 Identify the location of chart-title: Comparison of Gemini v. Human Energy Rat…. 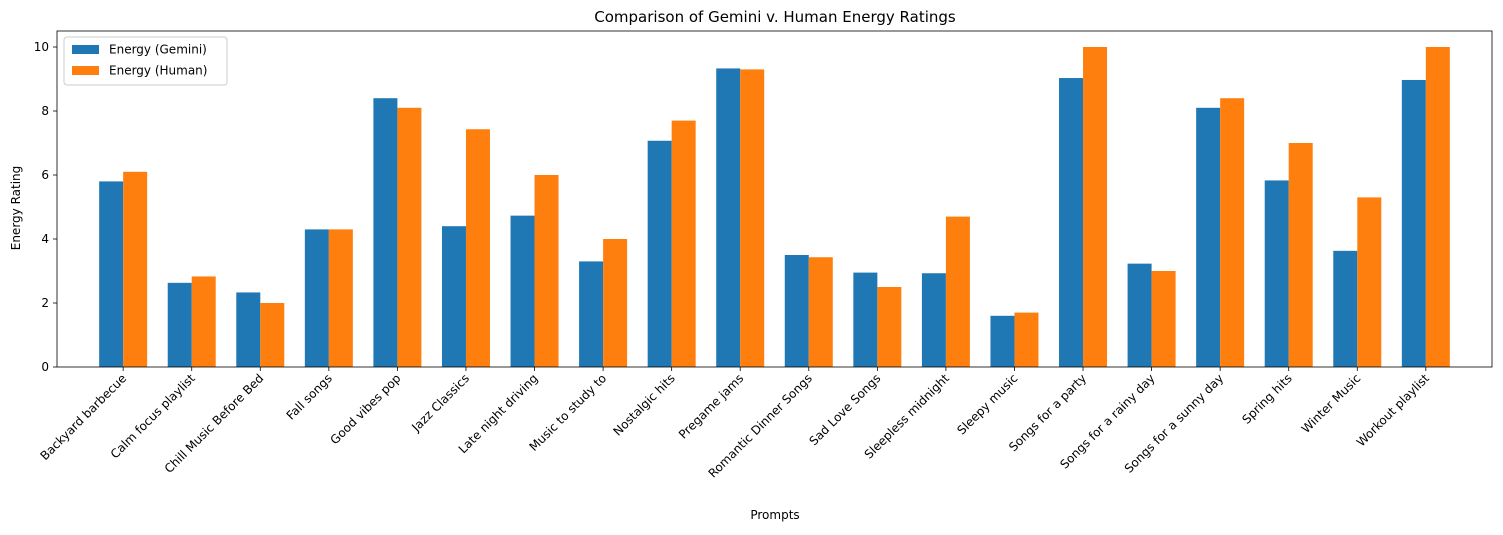
(775, 17).